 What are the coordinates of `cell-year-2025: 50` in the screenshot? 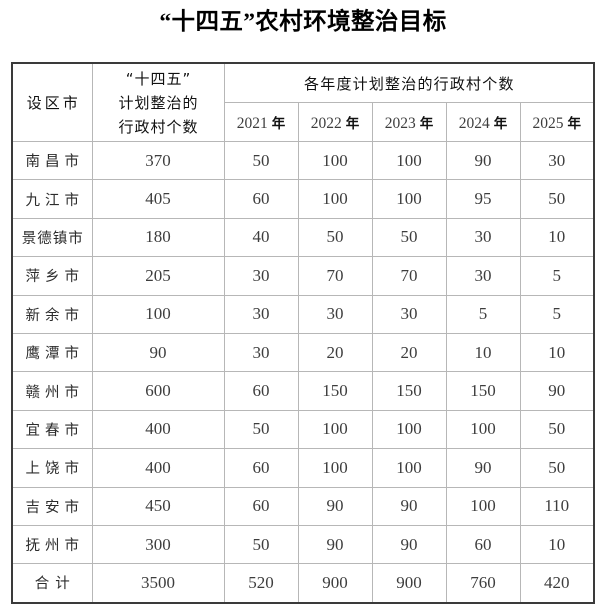 It's located at (557, 199).